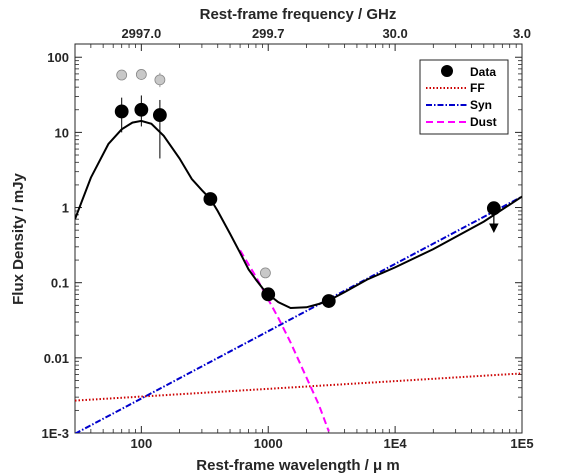  I want to click on top-axis-label: Rest-frame frequency / GHz, so click(298, 14).